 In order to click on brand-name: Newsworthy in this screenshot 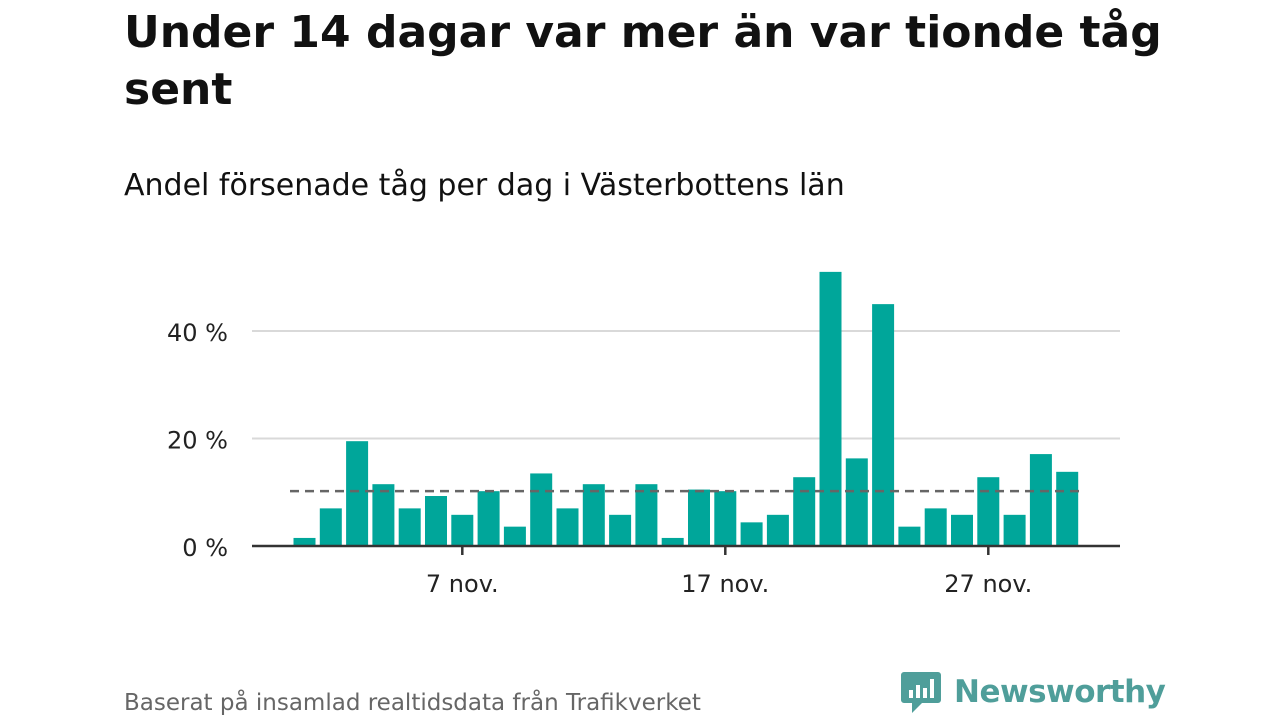, I will do `click(1060, 692)`.